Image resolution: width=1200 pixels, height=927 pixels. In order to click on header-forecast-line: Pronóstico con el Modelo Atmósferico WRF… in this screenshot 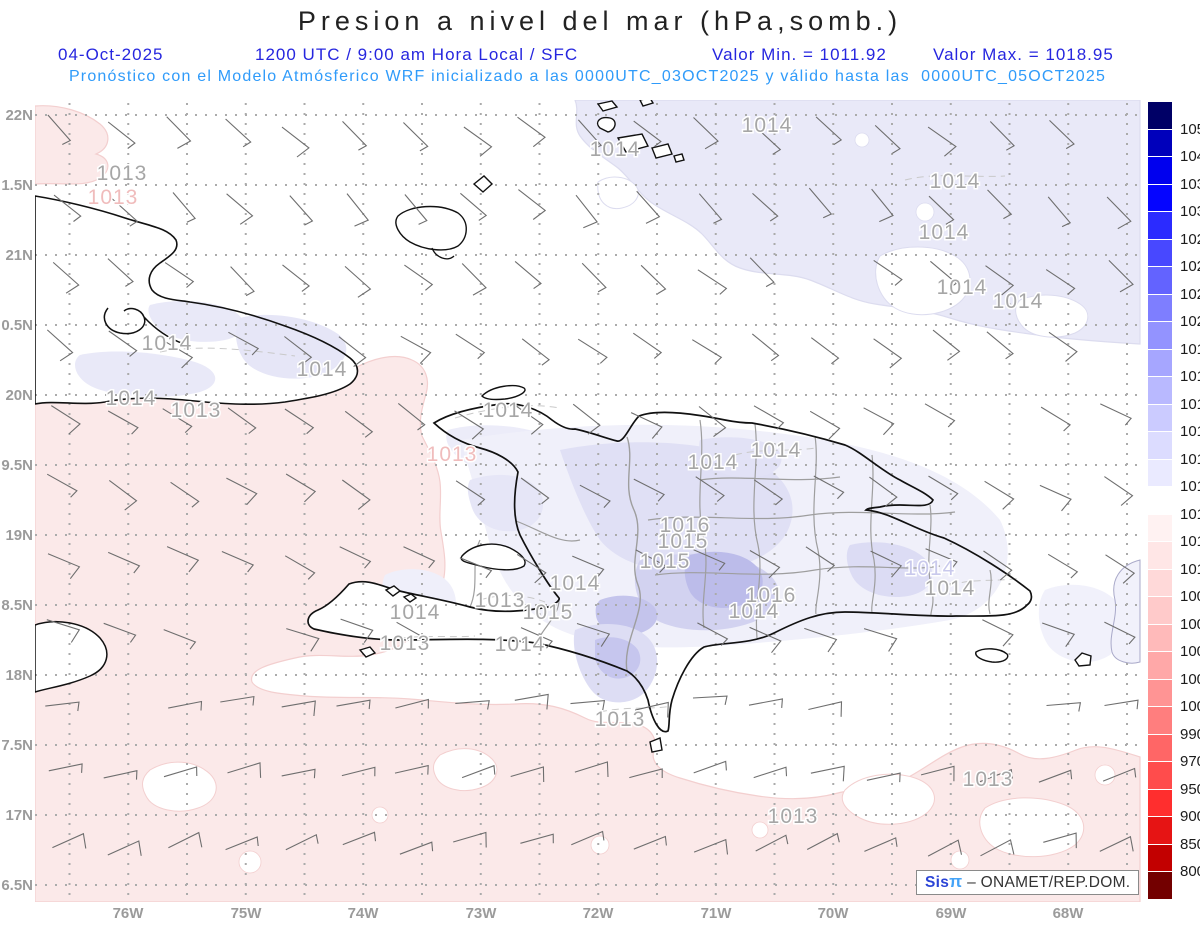, I will do `click(587, 76)`.